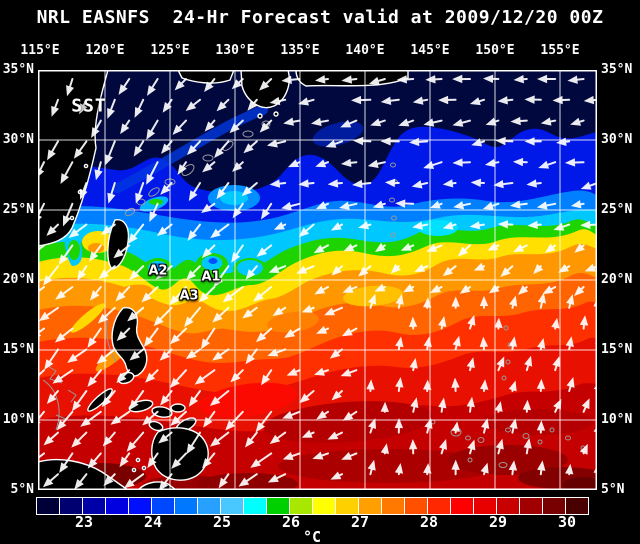 Image resolution: width=640 pixels, height=544 pixels. What do you see at coordinates (567, 522) in the screenshot?
I see `colorbar-tick-label: 30` at bounding box center [567, 522].